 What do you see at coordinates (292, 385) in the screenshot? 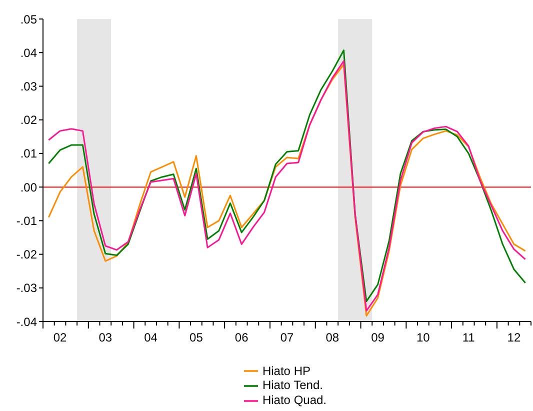
I see `legend-label: Hiato Tend.` at bounding box center [292, 385].